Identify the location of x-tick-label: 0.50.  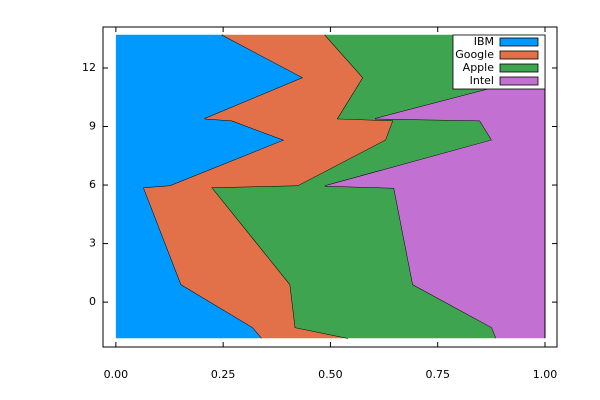
(330, 374).